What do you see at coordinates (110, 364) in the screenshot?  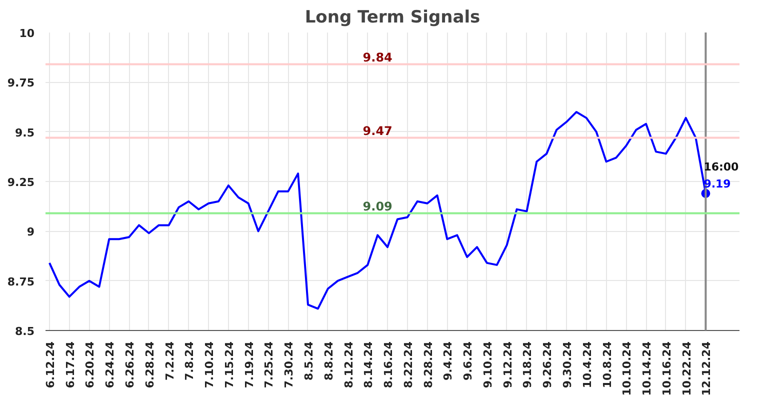 I see `x-tick-label: 6.24.24` at bounding box center [110, 364].